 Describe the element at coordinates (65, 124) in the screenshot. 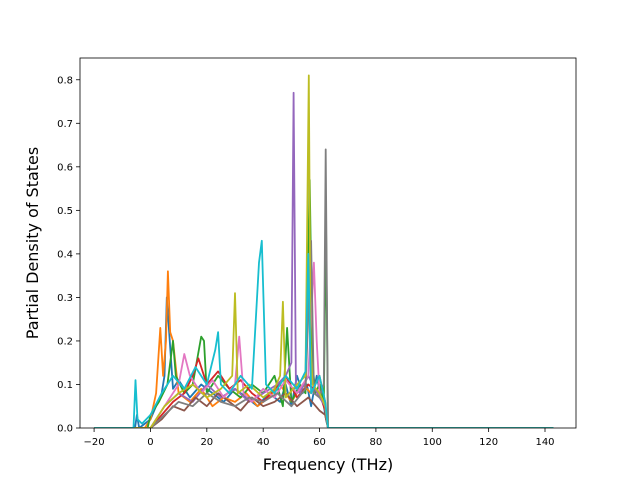

I see `y-tick-label: 0.7` at that location.